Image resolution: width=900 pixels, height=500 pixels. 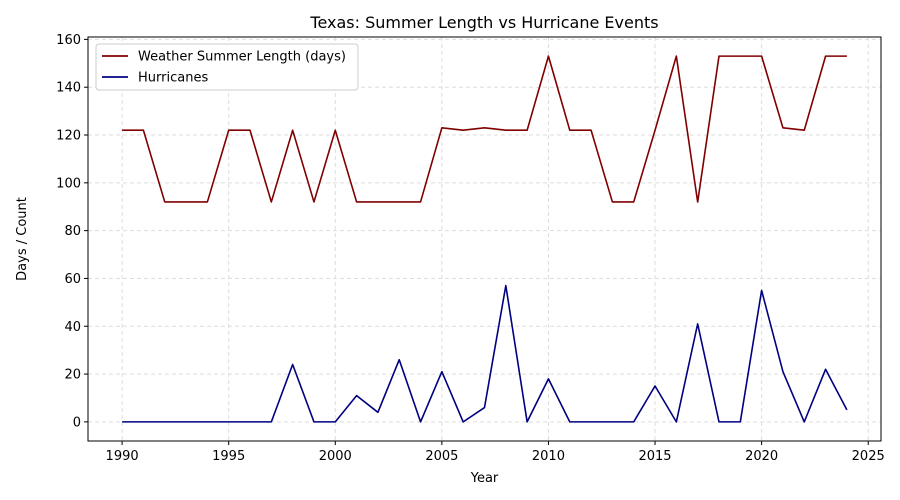 I want to click on x-tick-label: 1995, so click(x=228, y=456).